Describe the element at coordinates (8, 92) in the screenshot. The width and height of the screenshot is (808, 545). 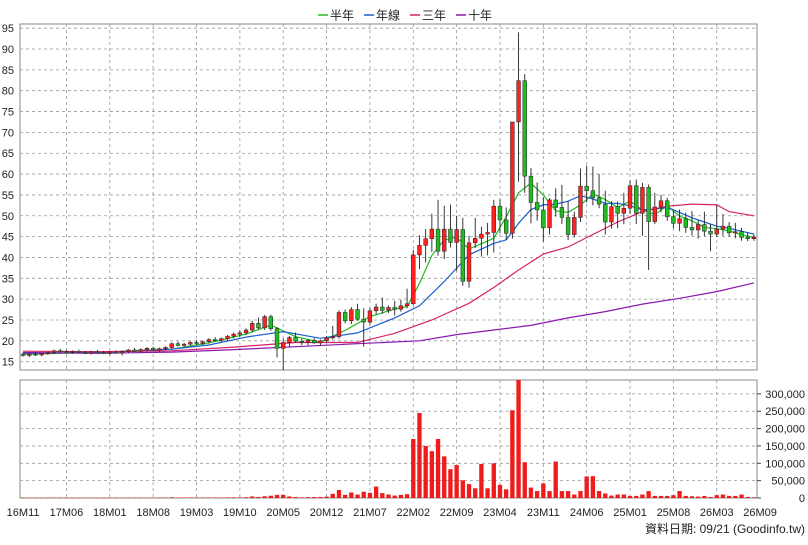
I see `price-y-tick-label: 80` at that location.